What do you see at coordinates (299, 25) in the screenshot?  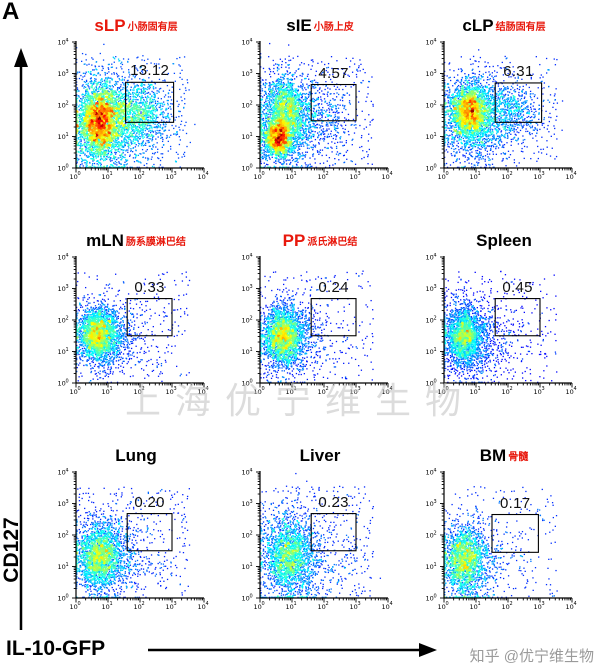 I see `panel-title-text: sIE` at bounding box center [299, 25].